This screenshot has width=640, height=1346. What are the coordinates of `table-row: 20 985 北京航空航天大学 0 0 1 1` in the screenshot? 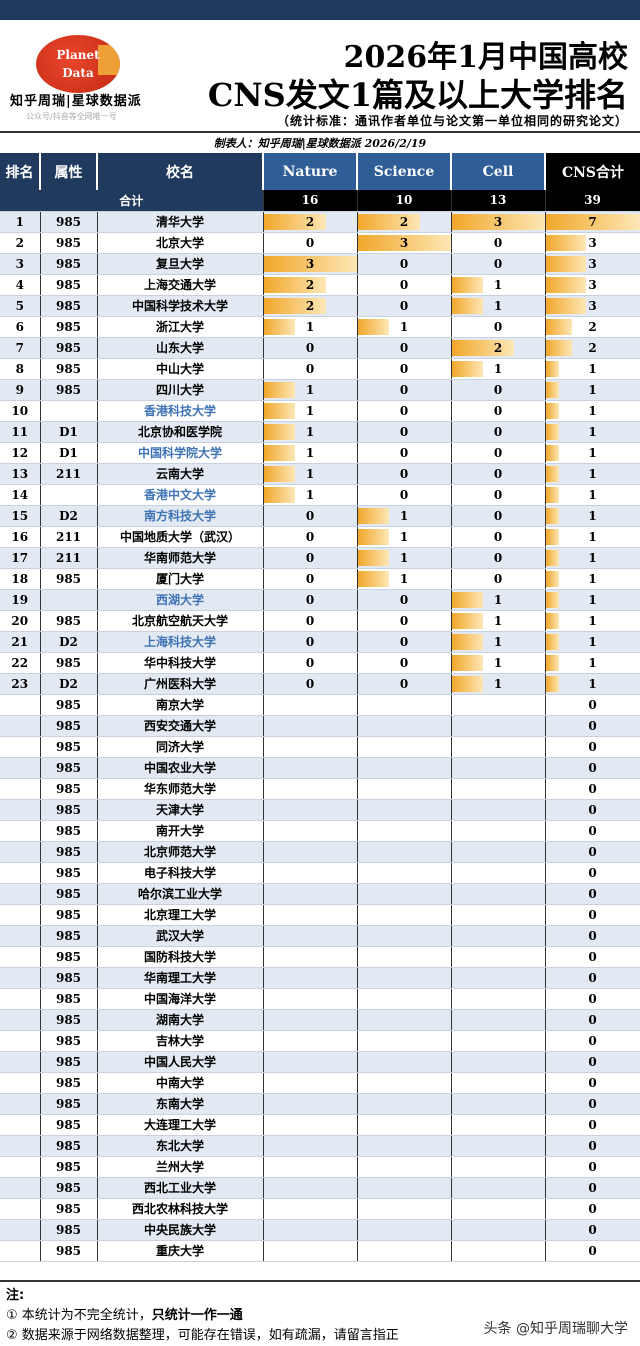 It's located at (320, 621).